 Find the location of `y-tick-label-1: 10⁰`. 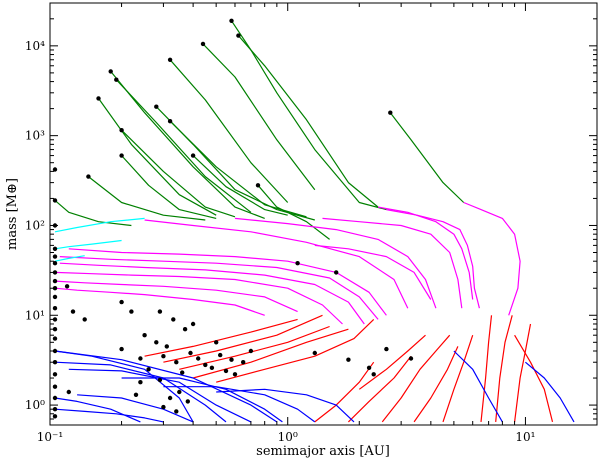

y-tick-label-1: 10⁰ is located at coordinates (35, 405).